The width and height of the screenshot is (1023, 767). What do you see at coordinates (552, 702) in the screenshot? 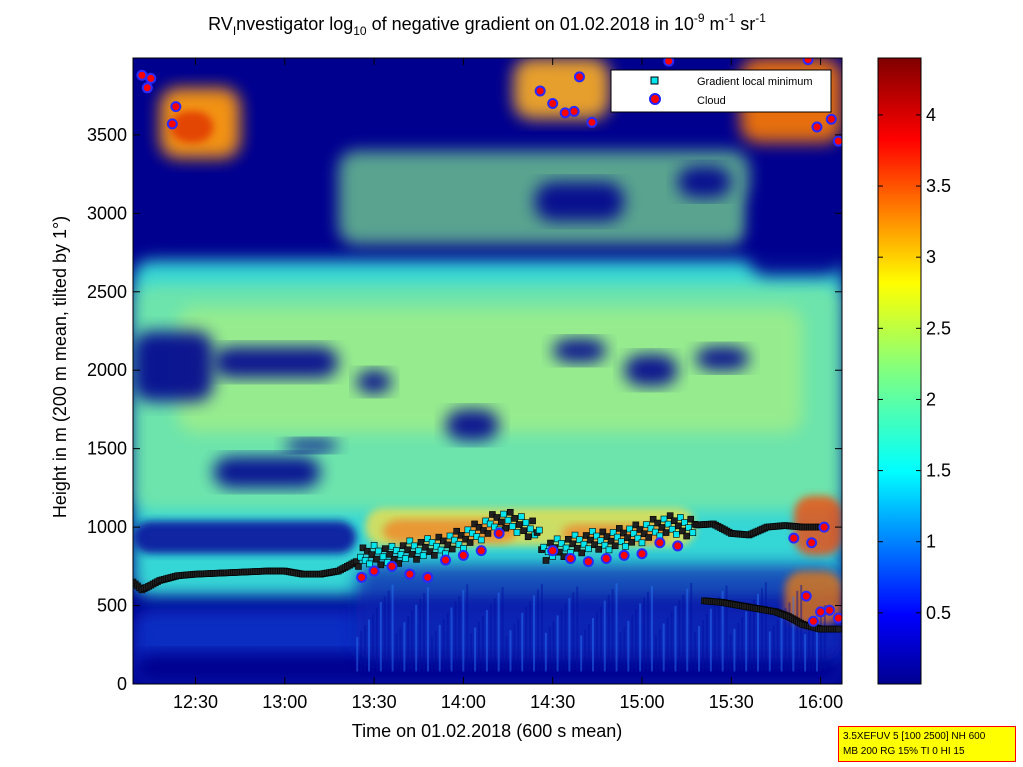
I see `x-tick-label: 14:30` at bounding box center [552, 702].